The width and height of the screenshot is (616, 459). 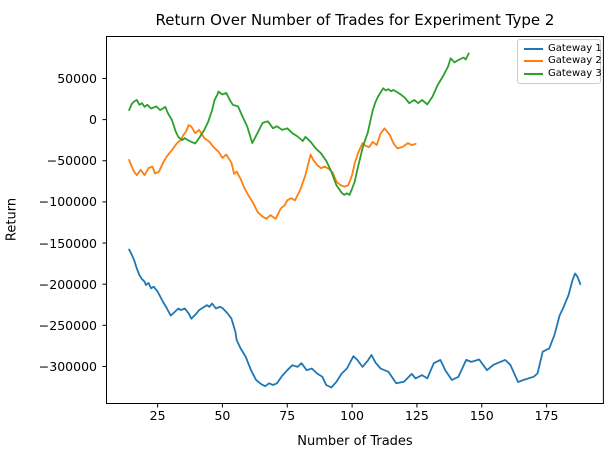 I want to click on legend-label: Gateway 1, so click(x=575, y=49).